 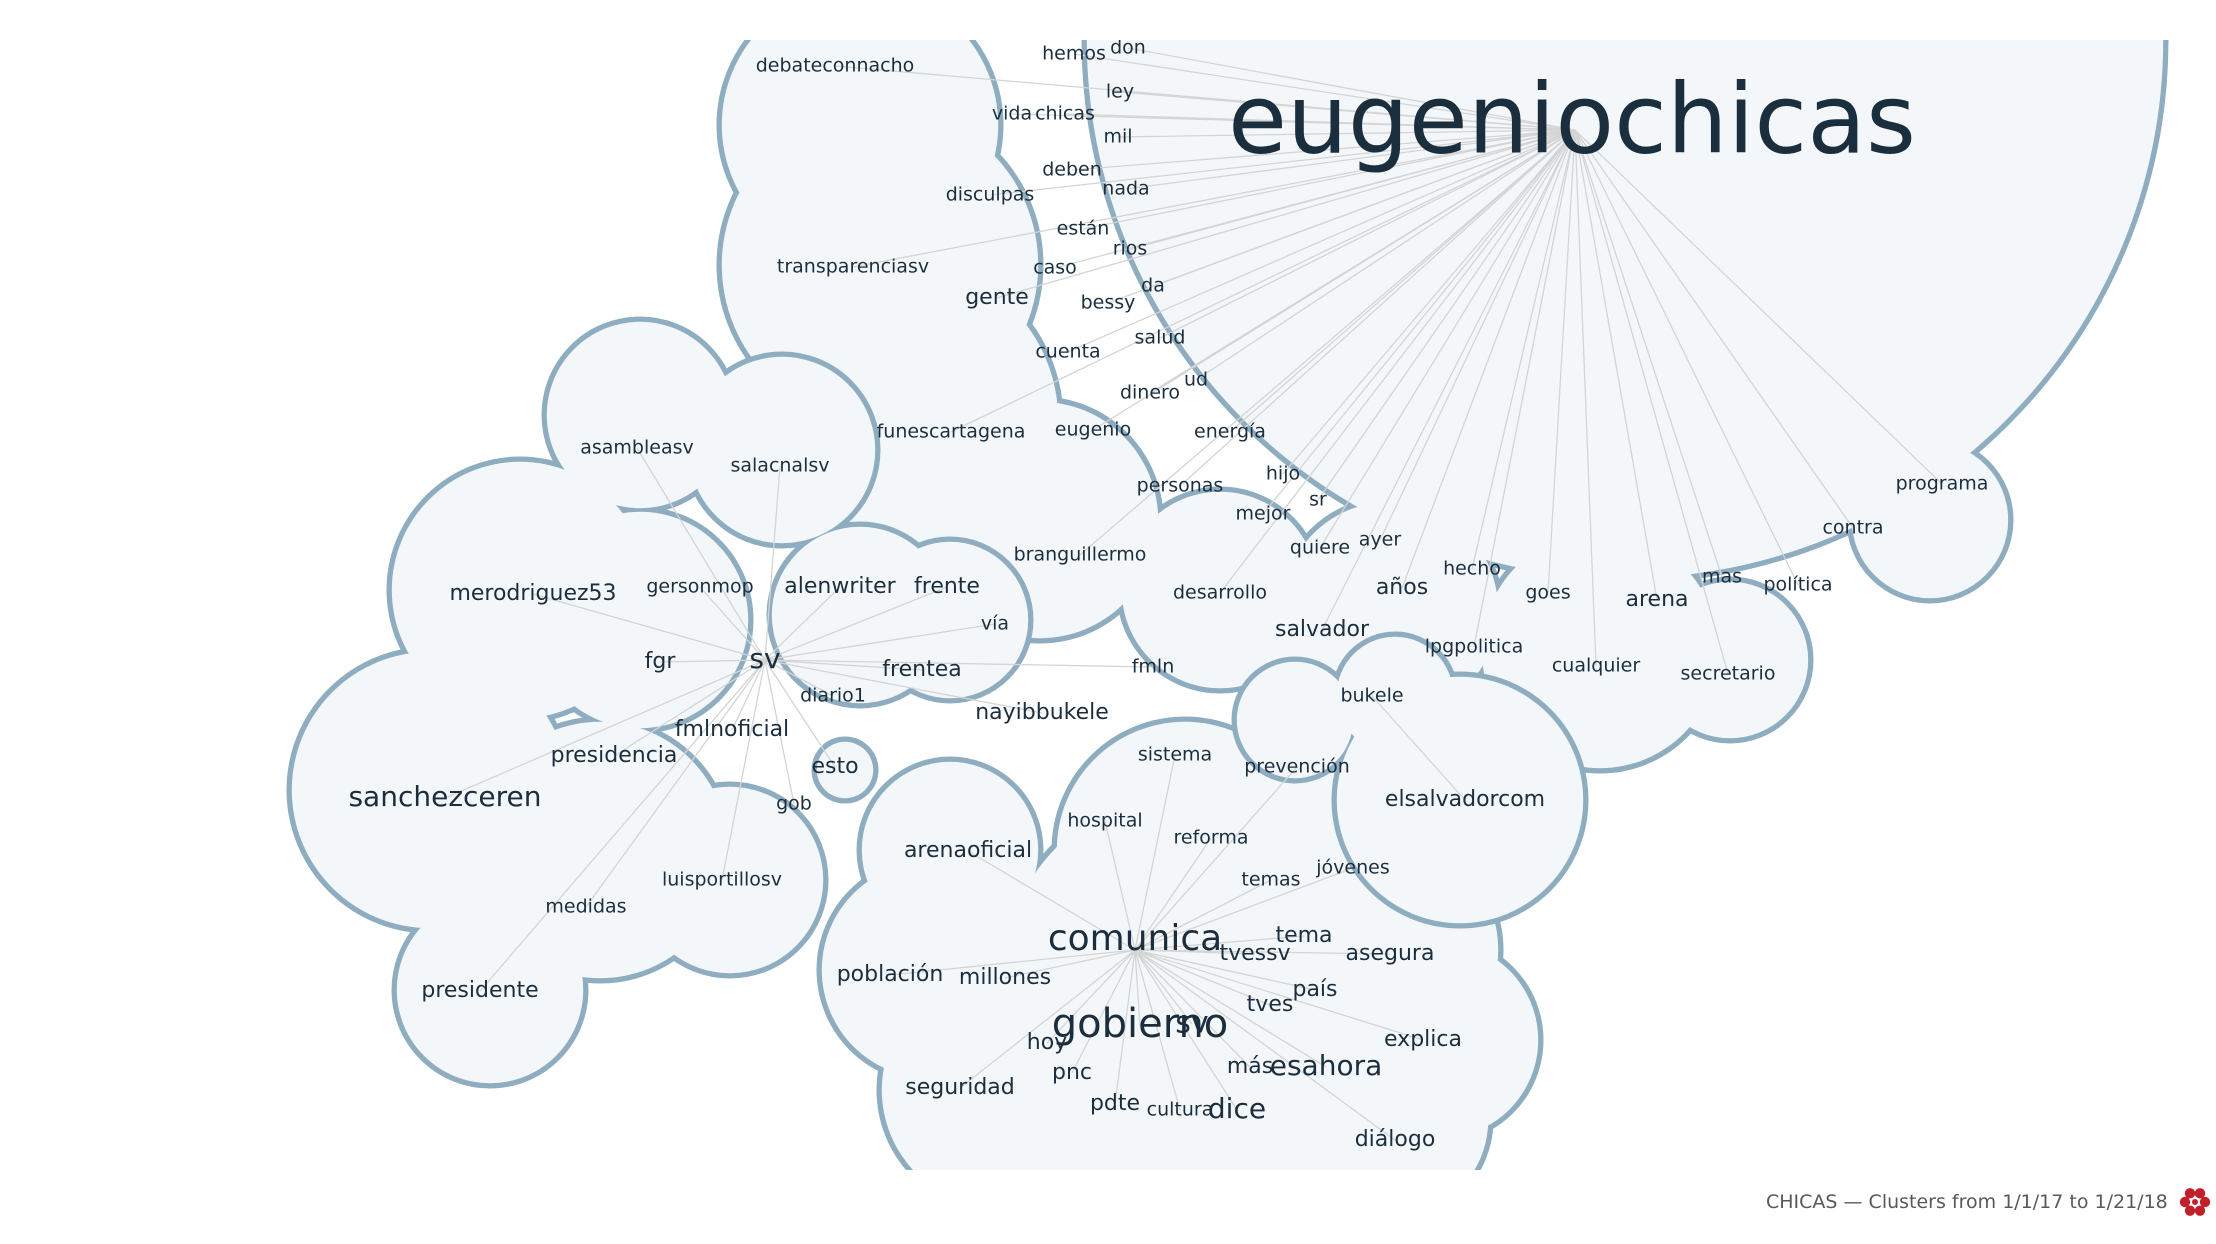 I want to click on edge-sv-gob, so click(x=779, y=732).